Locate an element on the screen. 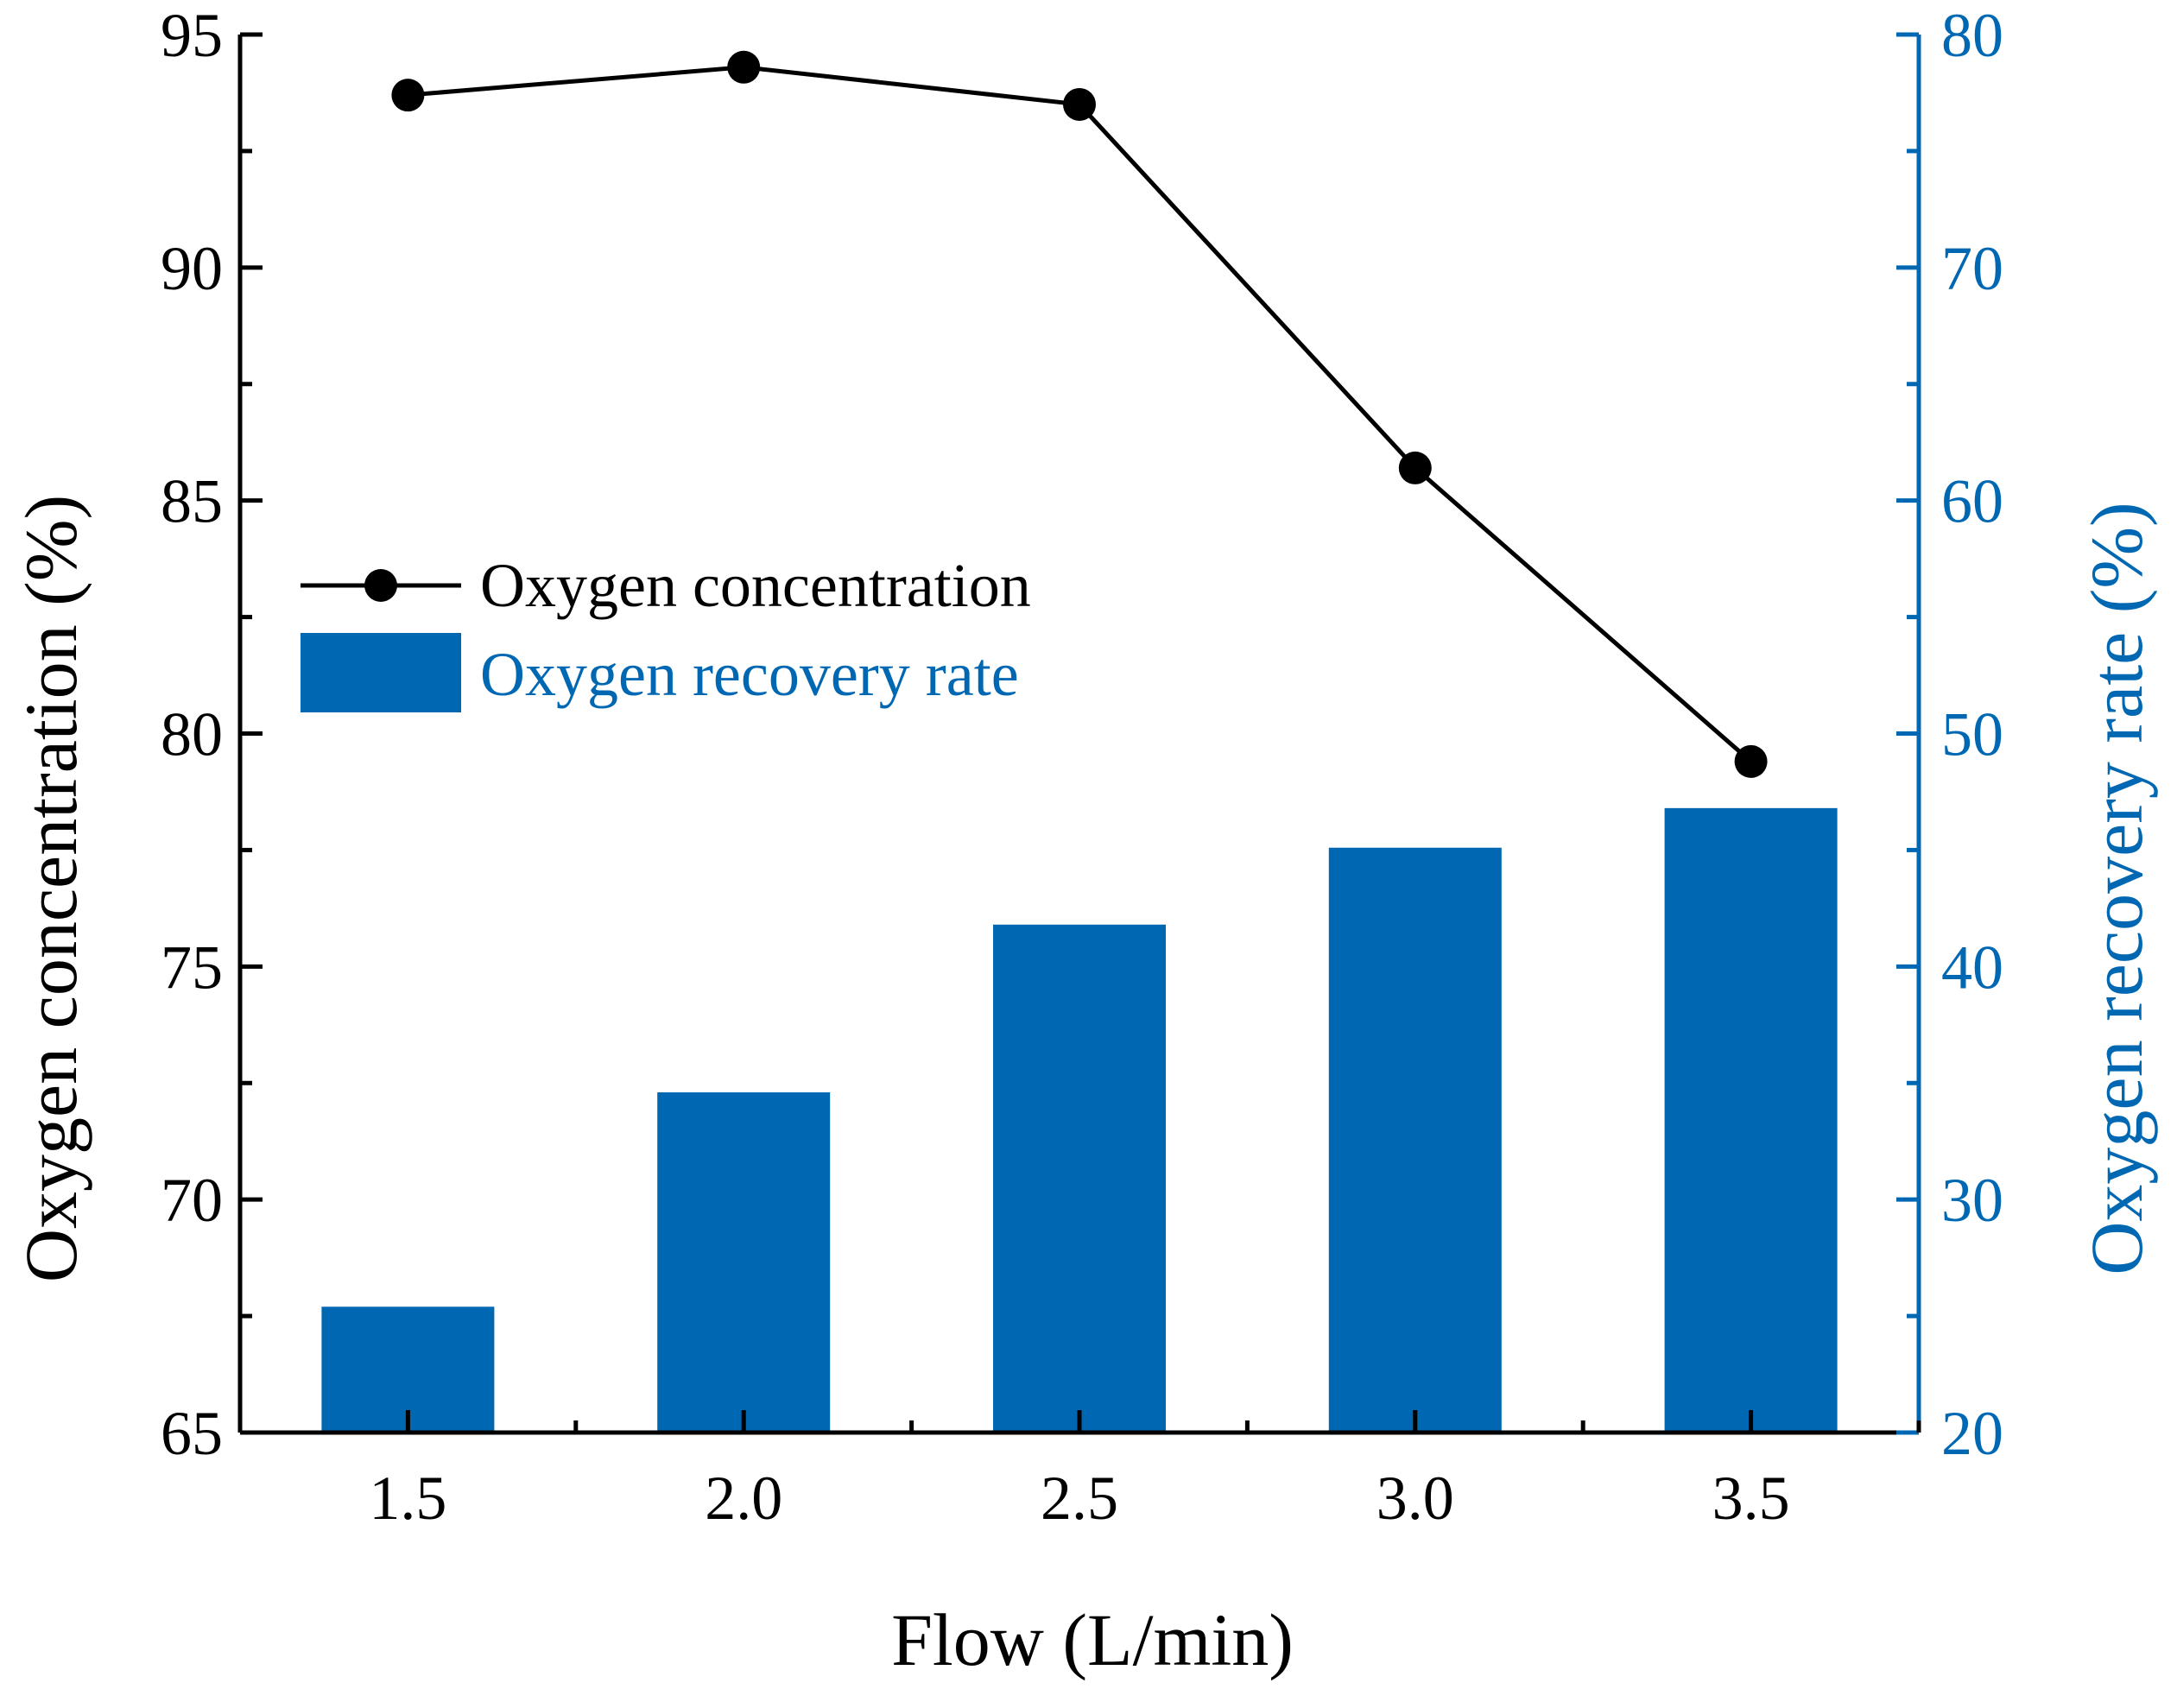  bar-2.5 is located at coordinates (1079, 1178).